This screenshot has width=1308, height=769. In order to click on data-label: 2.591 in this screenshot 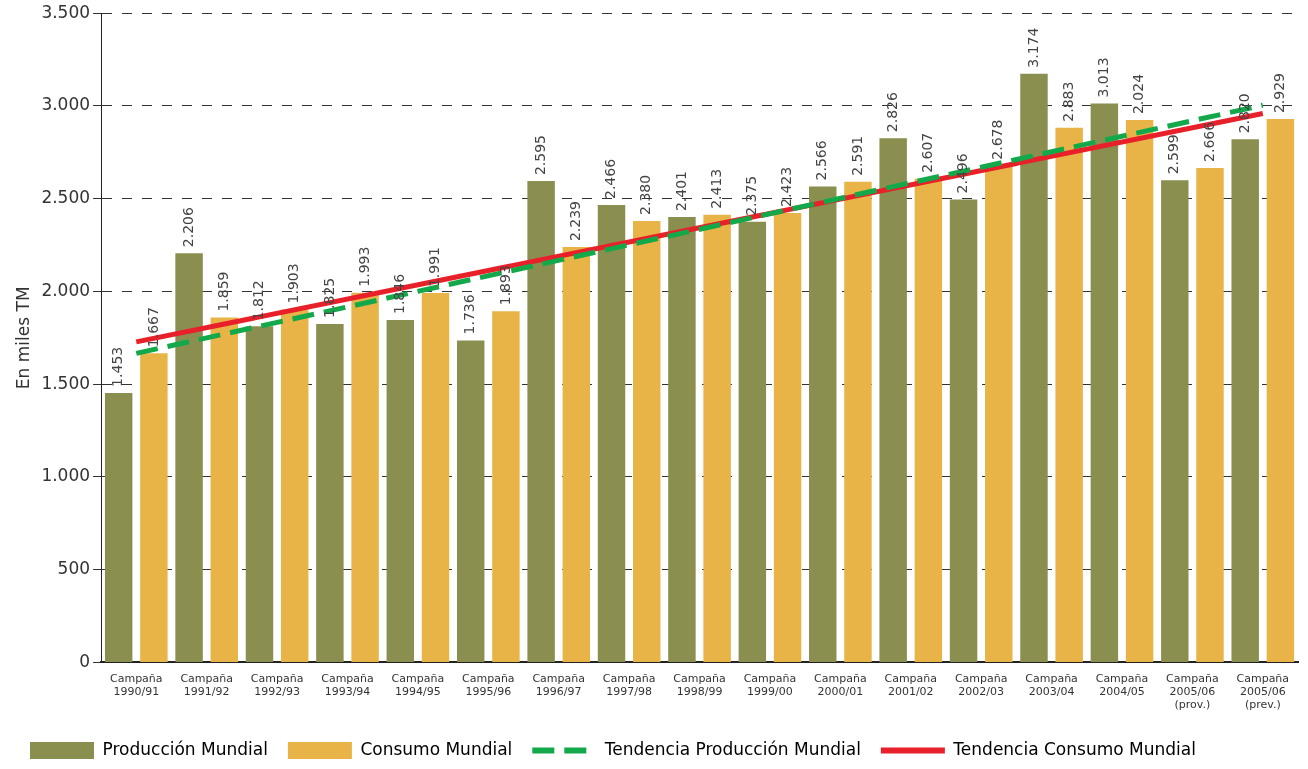, I will do `click(856, 155)`.